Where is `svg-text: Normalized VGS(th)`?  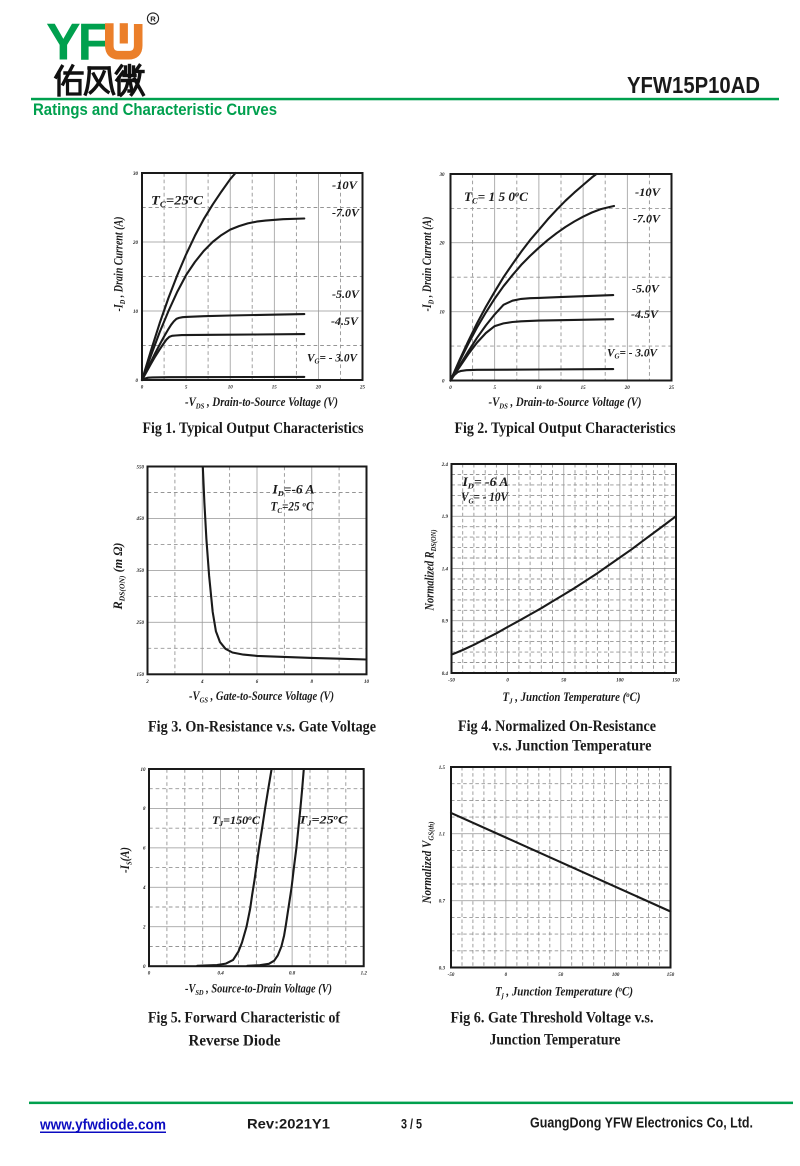
svg-text: Normalized VGS(th) is located at coordinates (427, 862).